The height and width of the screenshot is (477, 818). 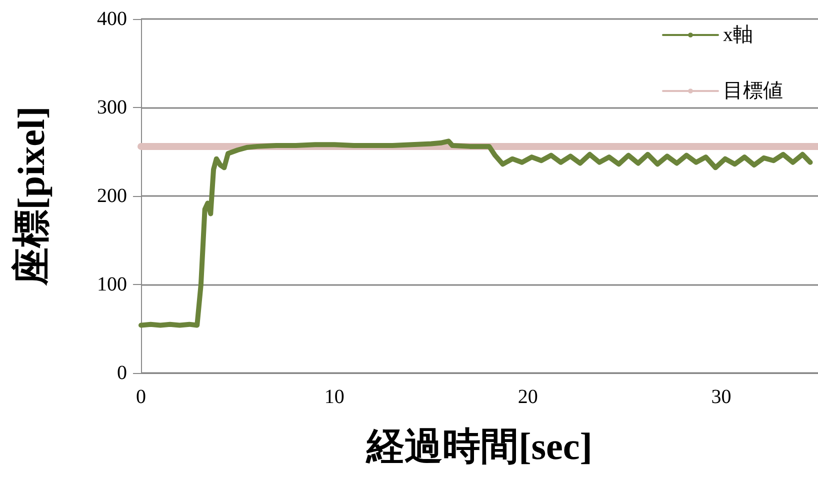 I want to click on y-tick-label: 0, so click(x=122, y=373).